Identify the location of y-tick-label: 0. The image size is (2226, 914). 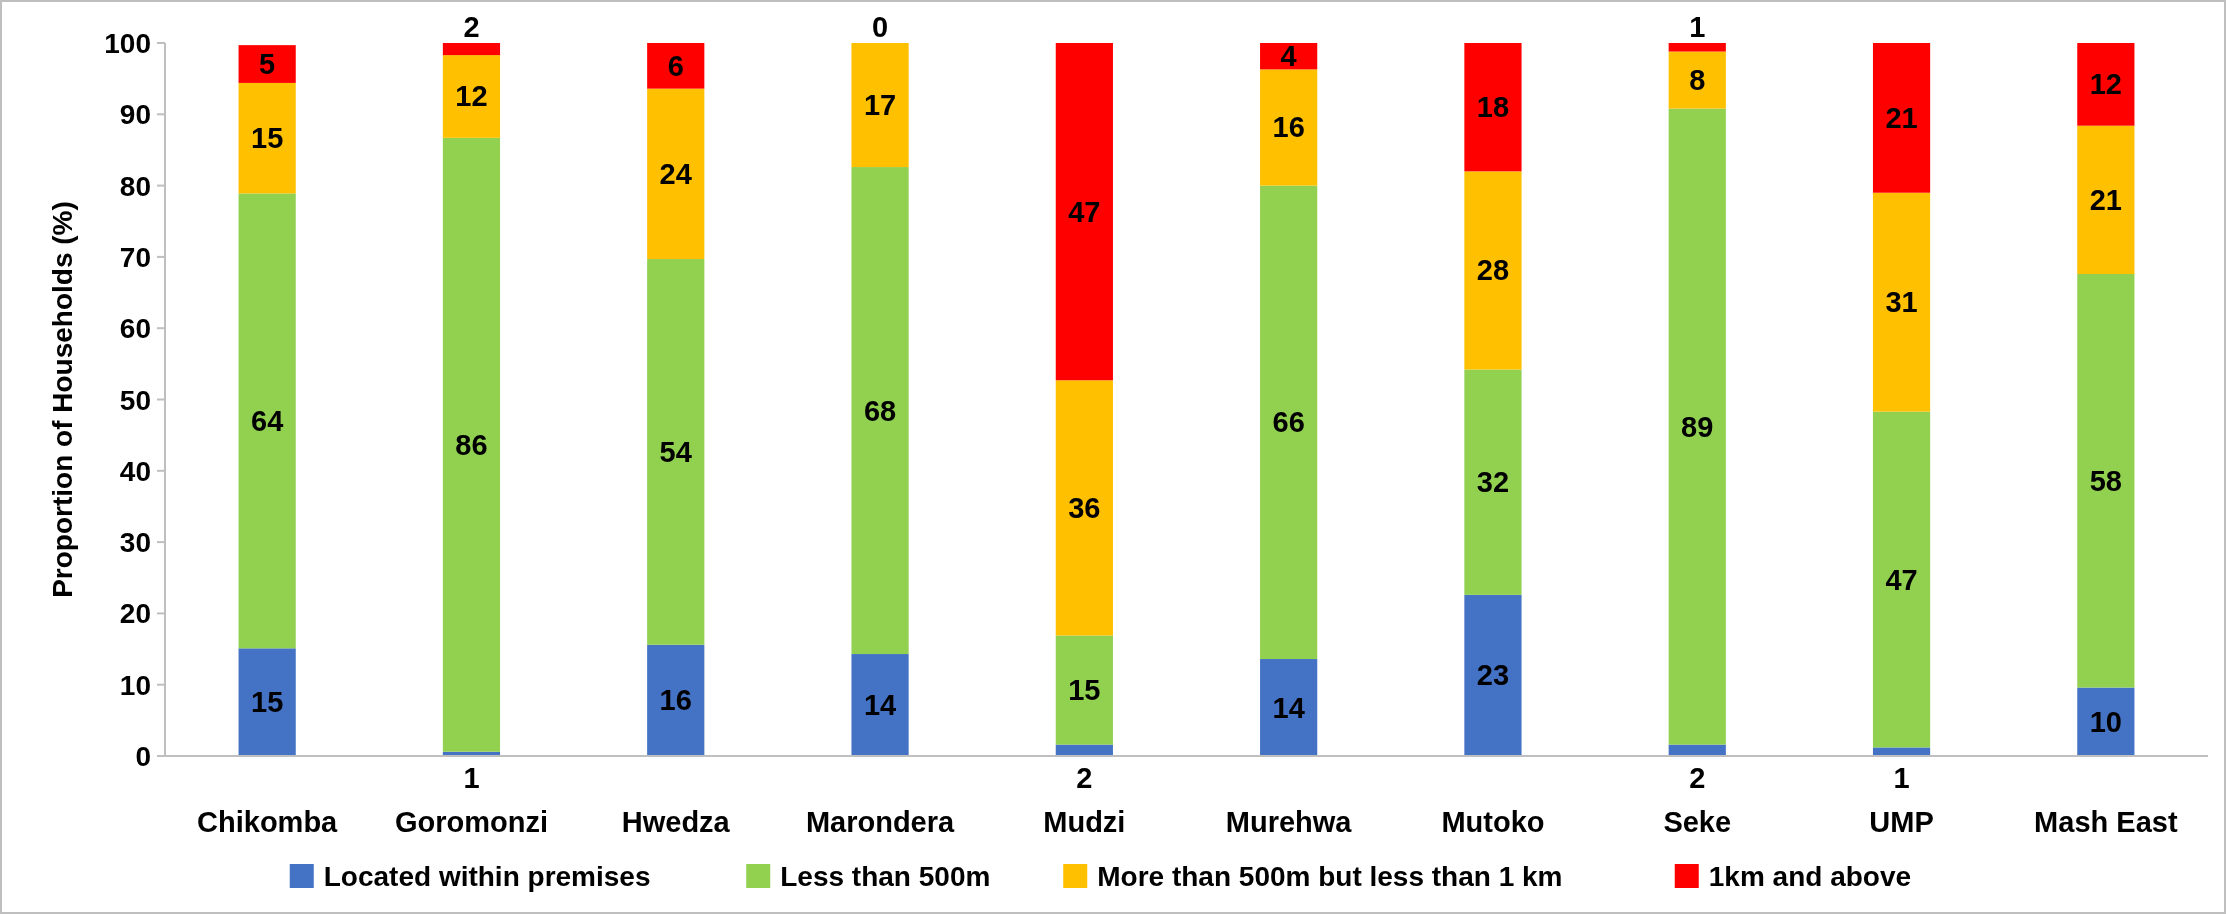
(143, 756).